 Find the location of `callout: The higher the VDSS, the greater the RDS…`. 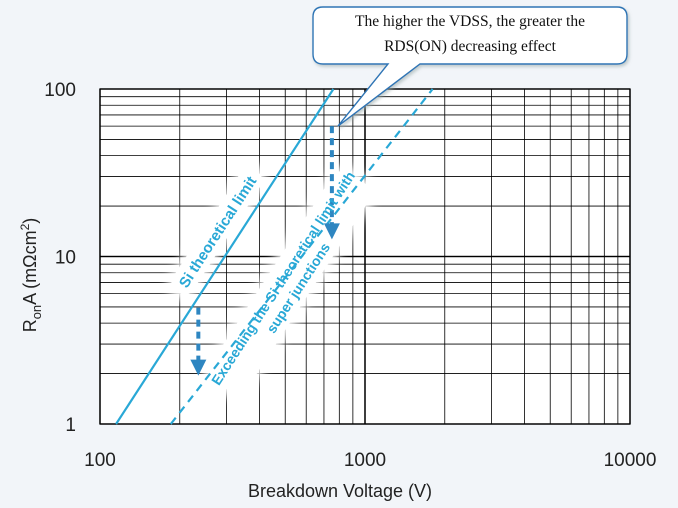

callout: The higher the VDSS, the greater the RDS… is located at coordinates (470, 66).